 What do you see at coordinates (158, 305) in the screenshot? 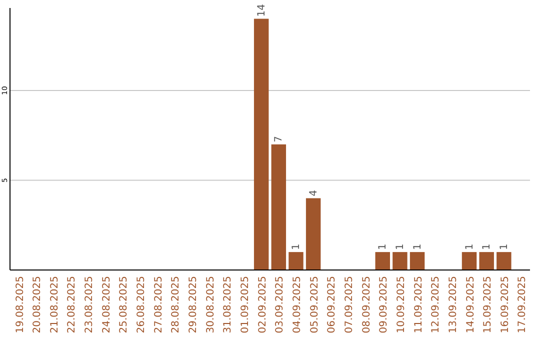
I see `x-tick-label: 27.08.2025` at bounding box center [158, 305].